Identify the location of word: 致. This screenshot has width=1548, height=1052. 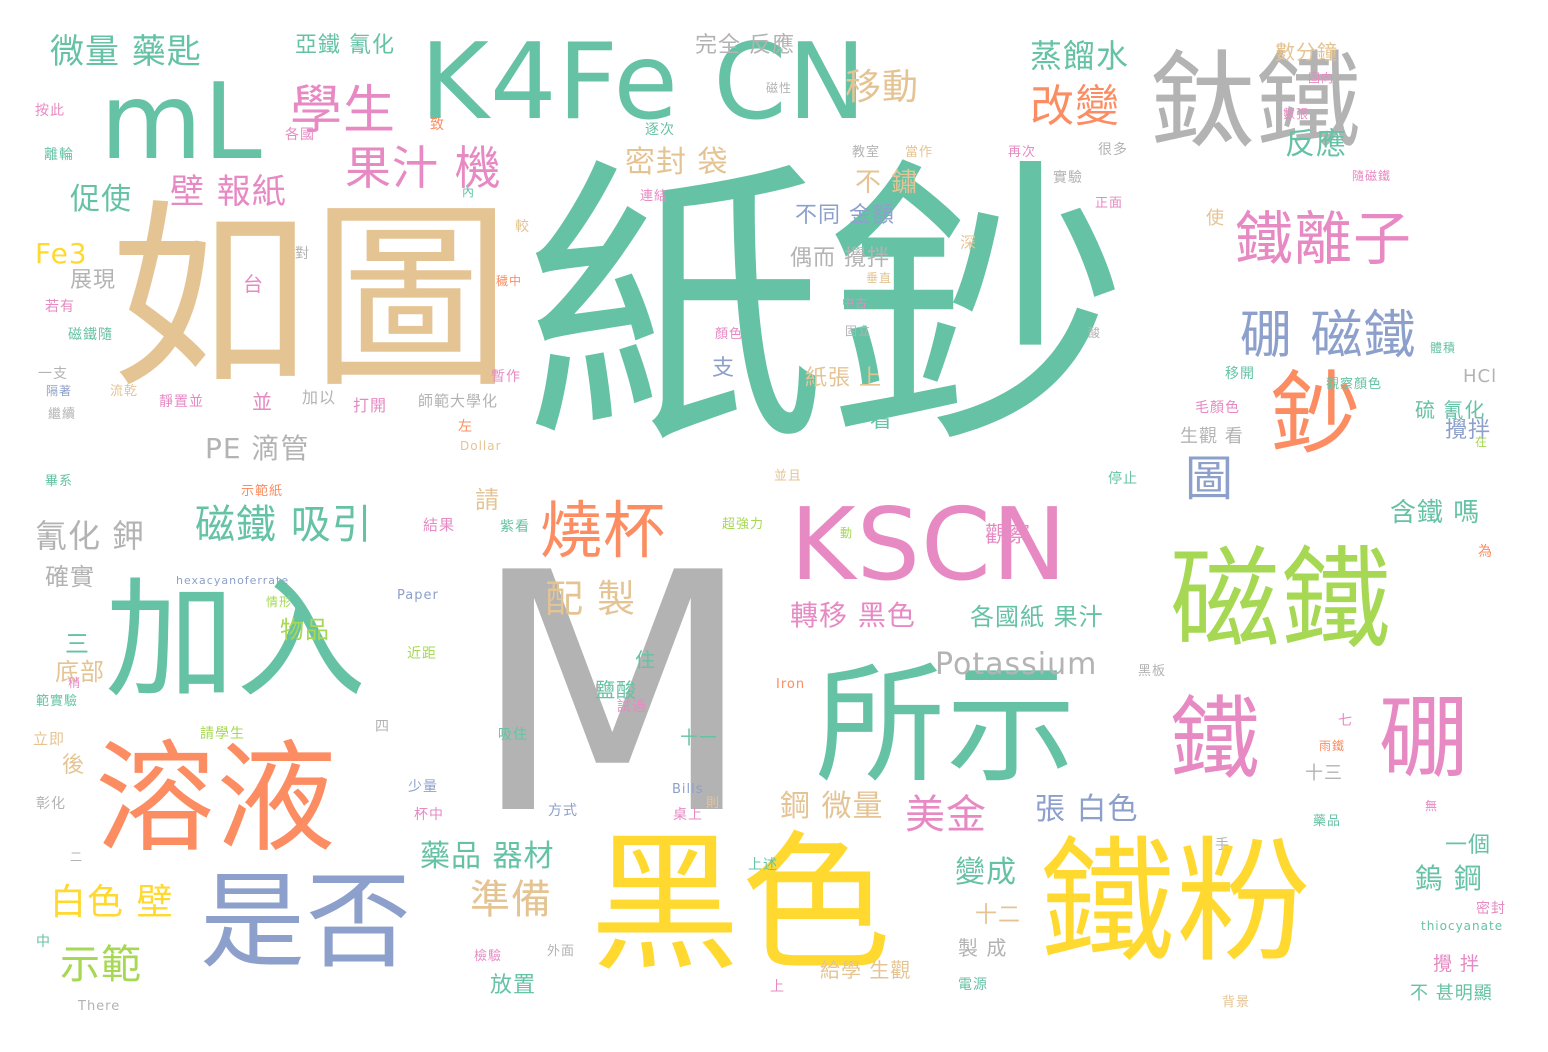
(437, 125).